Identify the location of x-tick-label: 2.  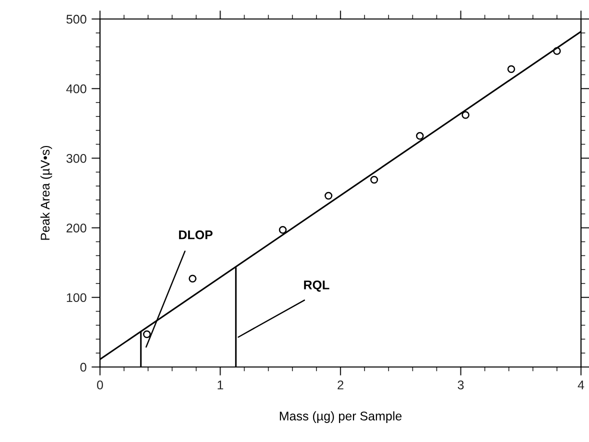
(341, 385).